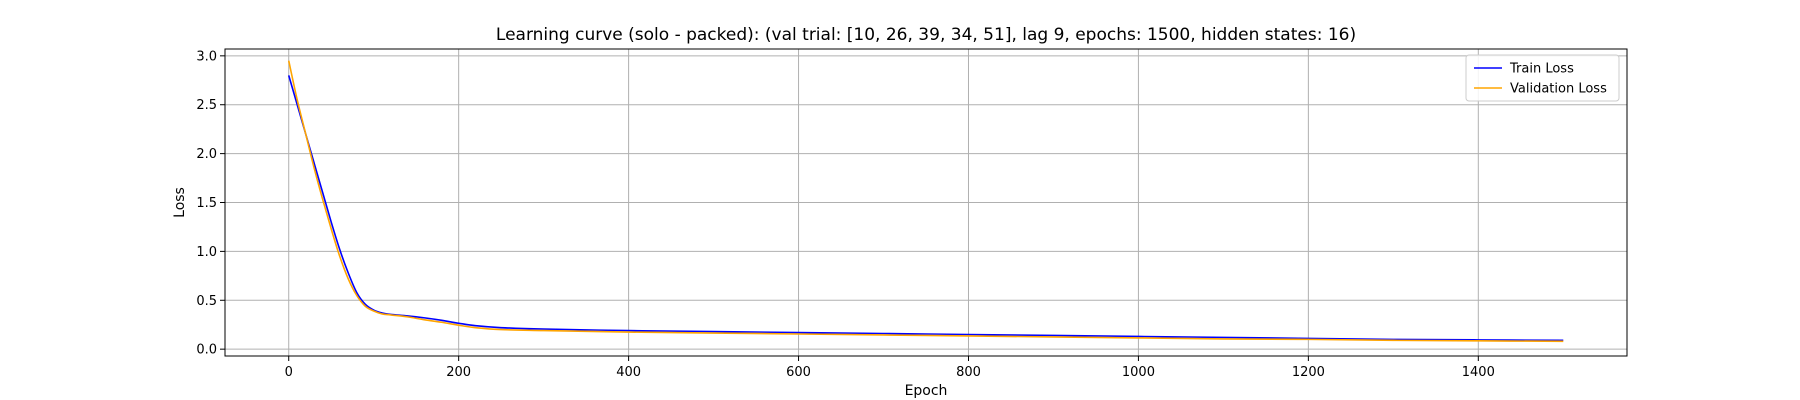 The width and height of the screenshot is (1800, 400). Describe the element at coordinates (1558, 89) in the screenshot. I see `legend-entry-label: Validation Loss` at that location.